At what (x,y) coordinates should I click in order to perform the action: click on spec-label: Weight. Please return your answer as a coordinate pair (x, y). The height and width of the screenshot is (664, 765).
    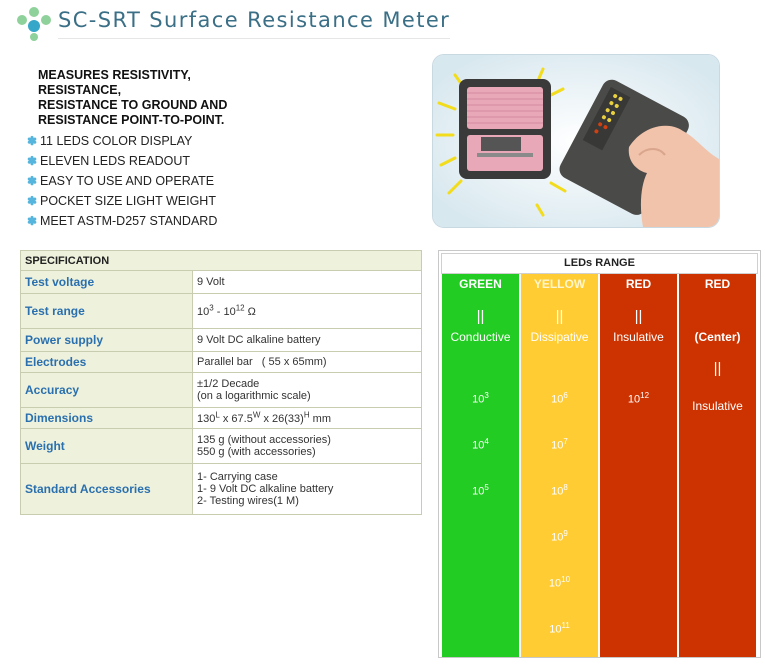
    Looking at the image, I should click on (106, 446).